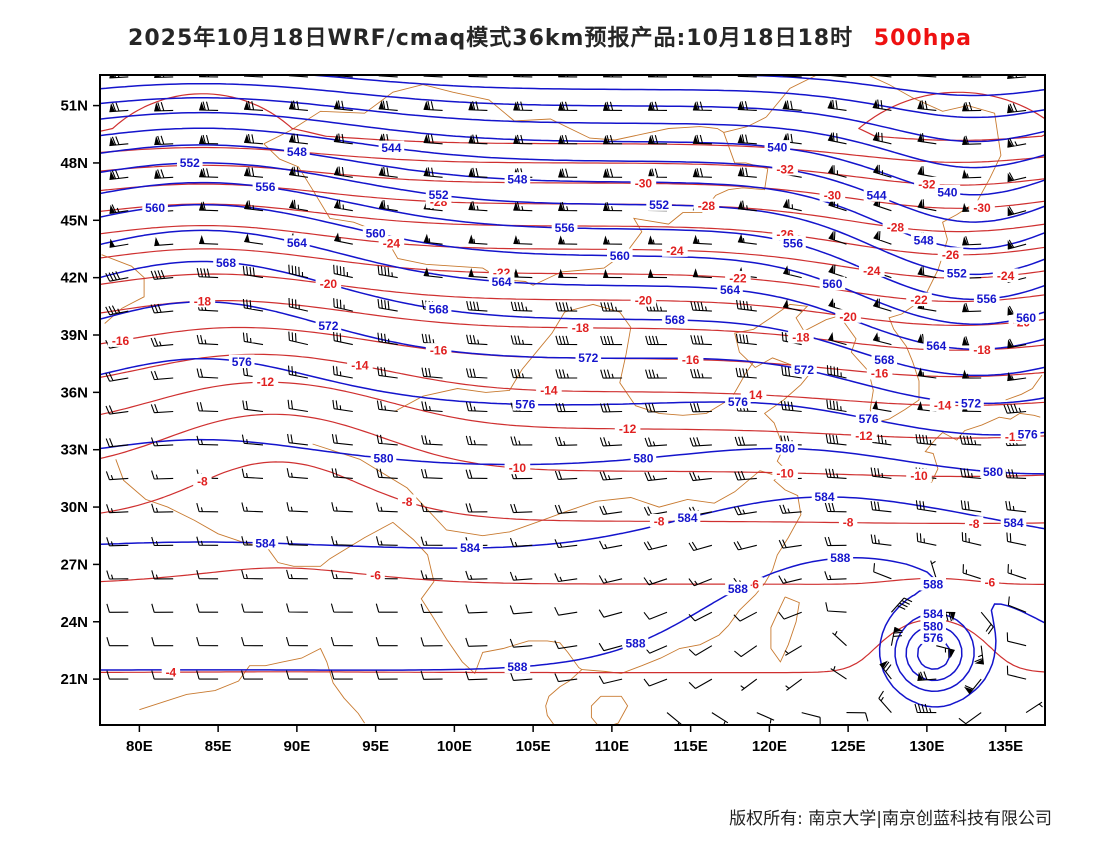  I want to click on height-contour-label-value: 548, so click(517, 180).